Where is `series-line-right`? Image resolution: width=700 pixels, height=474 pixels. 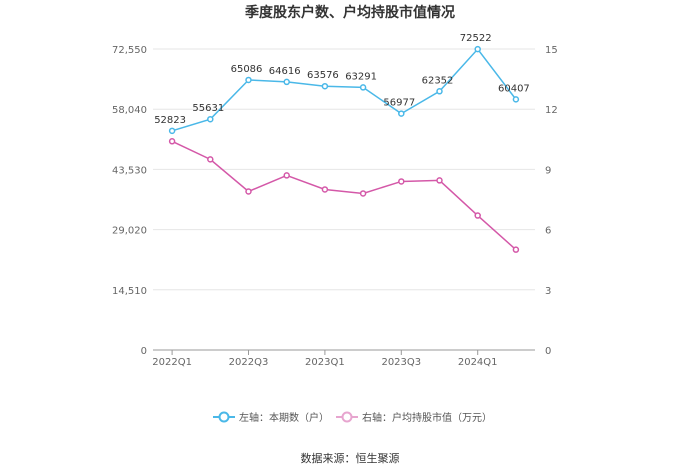
series-line-right is located at coordinates (344, 195).